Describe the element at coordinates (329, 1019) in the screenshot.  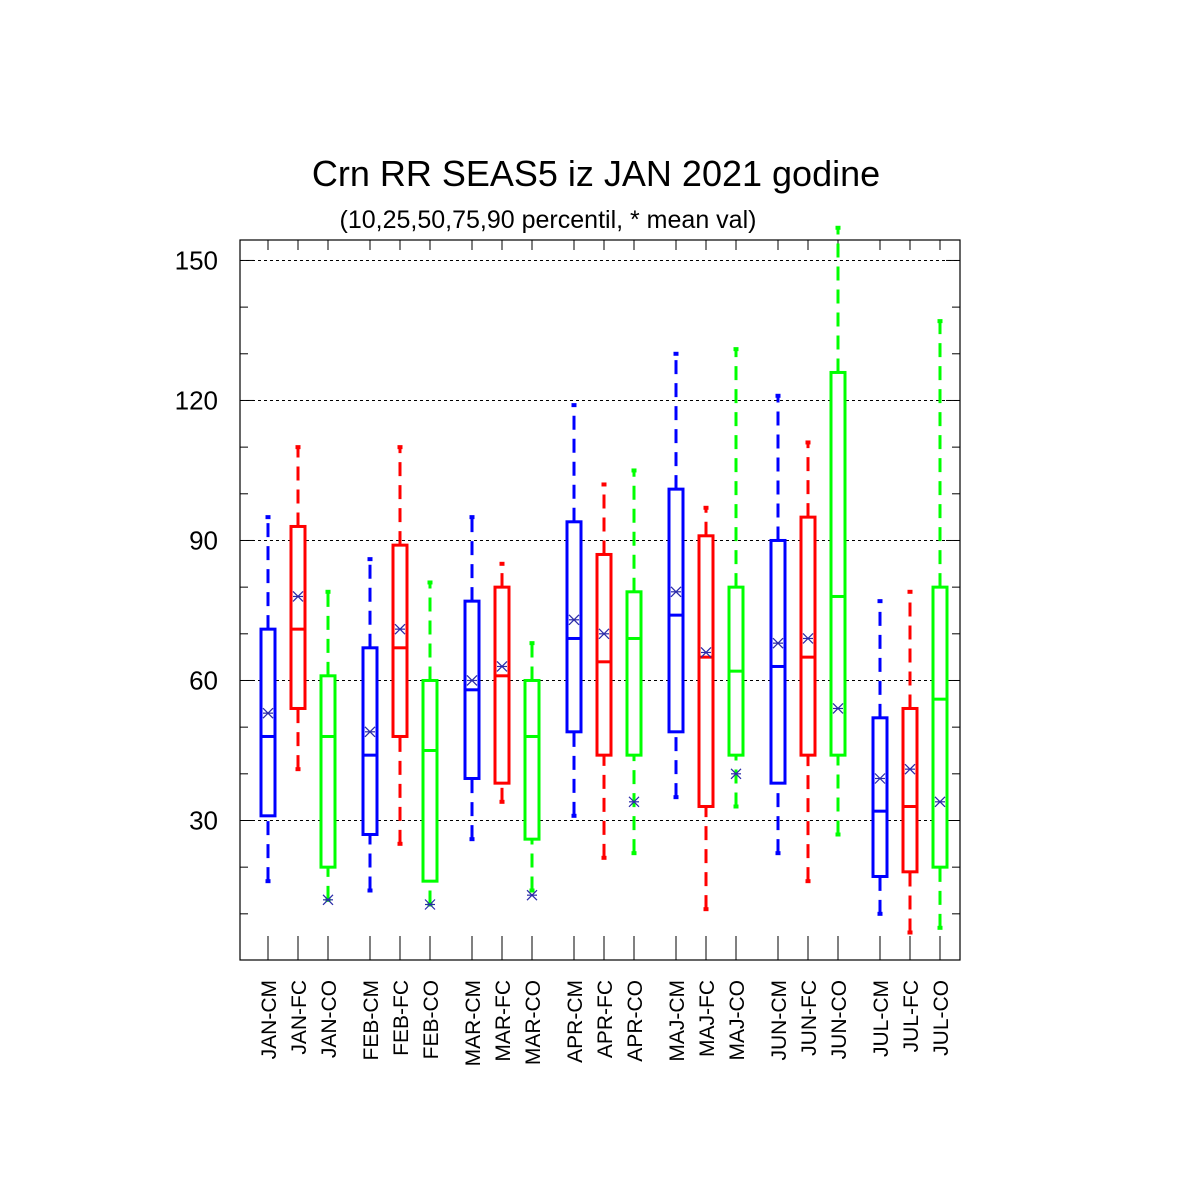
I see `x-tick-label: JAN-CO` at that location.